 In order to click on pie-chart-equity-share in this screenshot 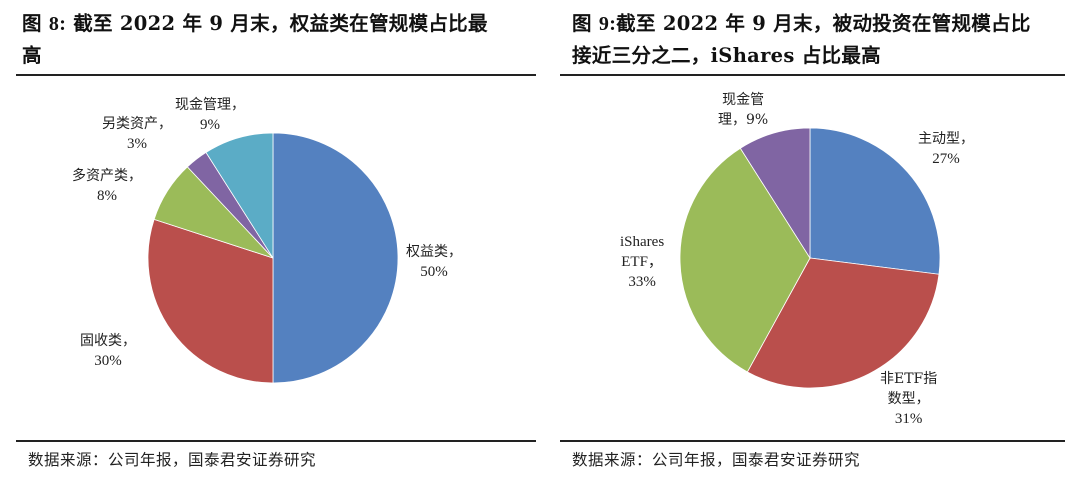, I will do `click(273, 258)`.